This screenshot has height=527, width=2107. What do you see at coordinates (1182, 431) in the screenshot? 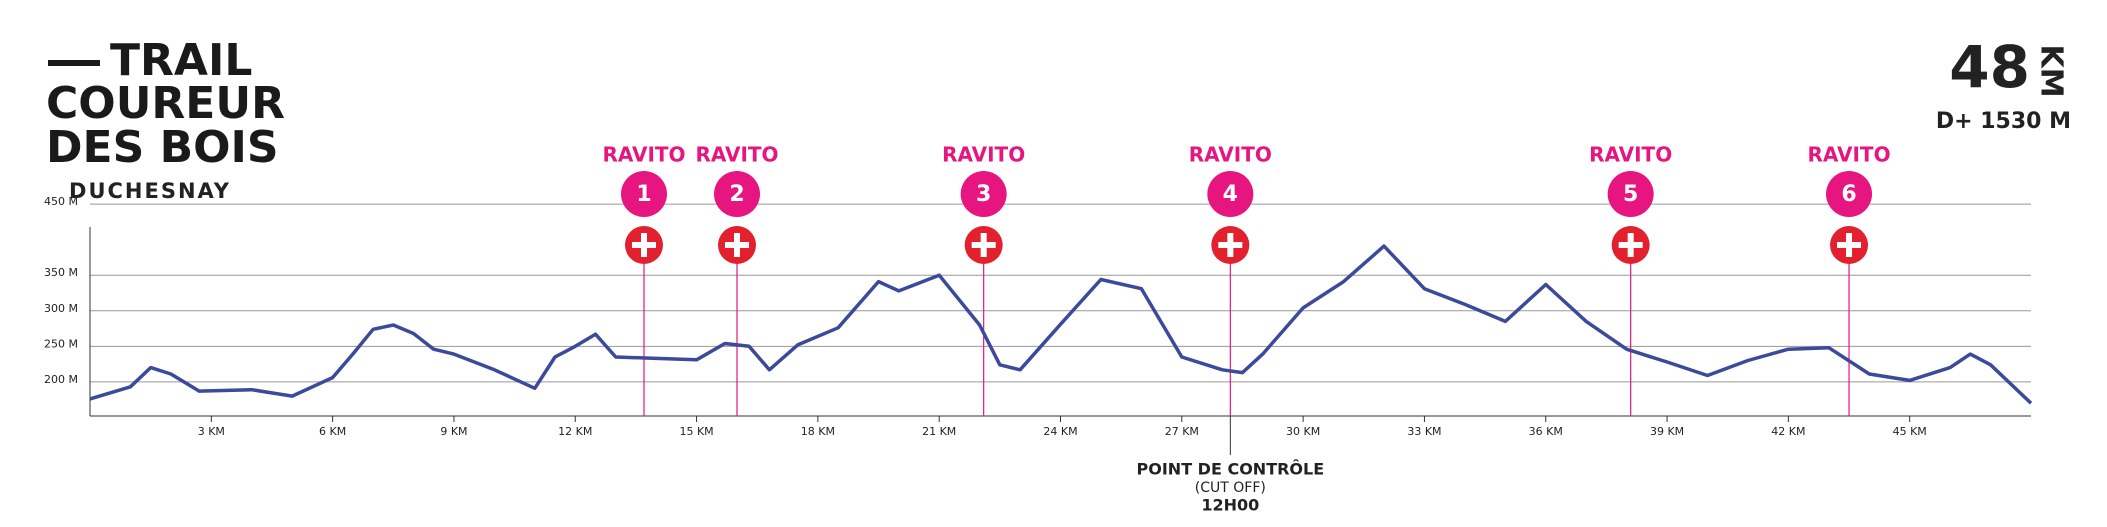
I see `x-tick-label: 27 KM` at bounding box center [1182, 431].